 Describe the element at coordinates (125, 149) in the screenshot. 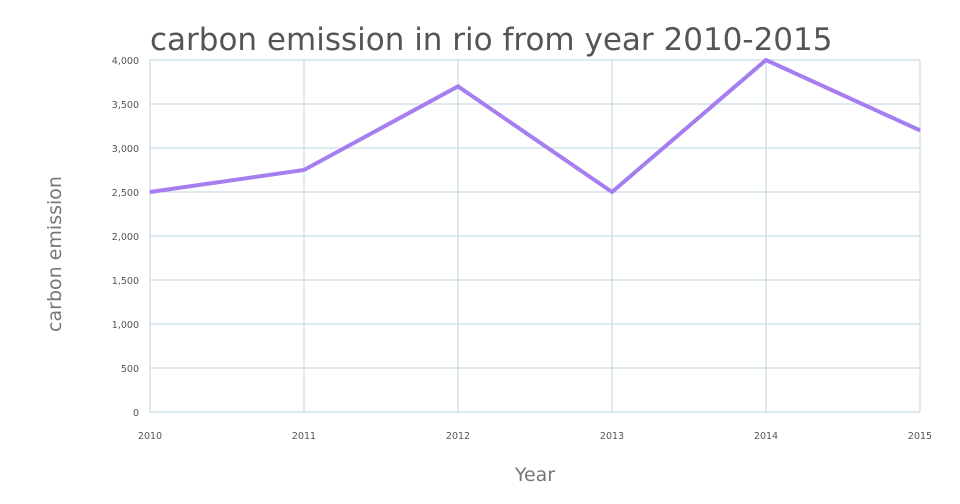

I see `y-tick-label: 3,000` at that location.